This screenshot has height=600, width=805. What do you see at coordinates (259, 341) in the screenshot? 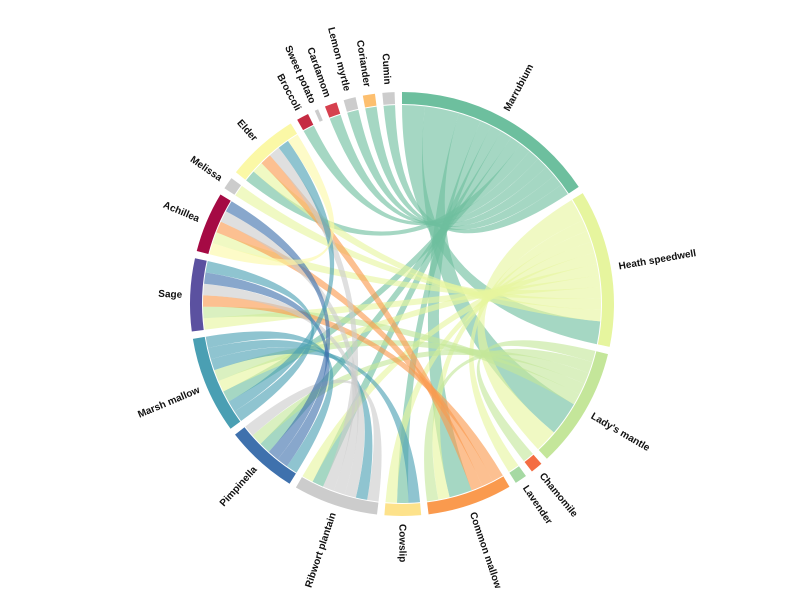
I see `ribbon-marsh-mallow-sage` at bounding box center [259, 341].